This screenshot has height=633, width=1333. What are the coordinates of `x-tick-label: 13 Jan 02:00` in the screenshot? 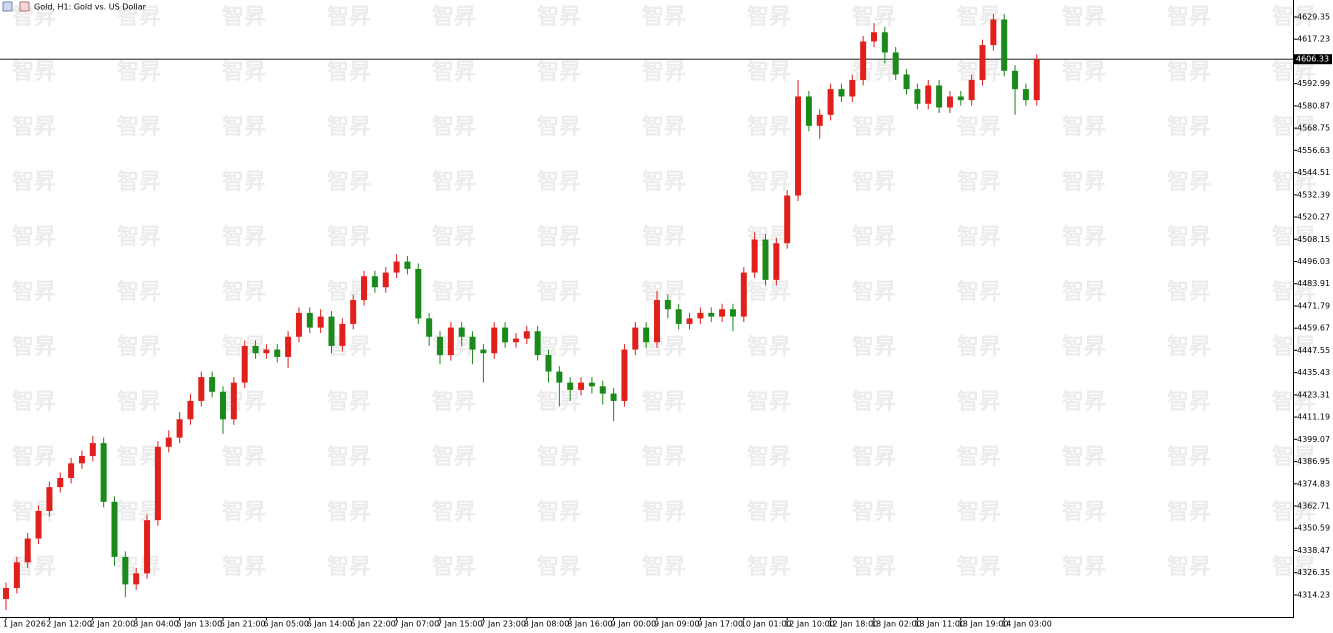 It's located at (896, 624).